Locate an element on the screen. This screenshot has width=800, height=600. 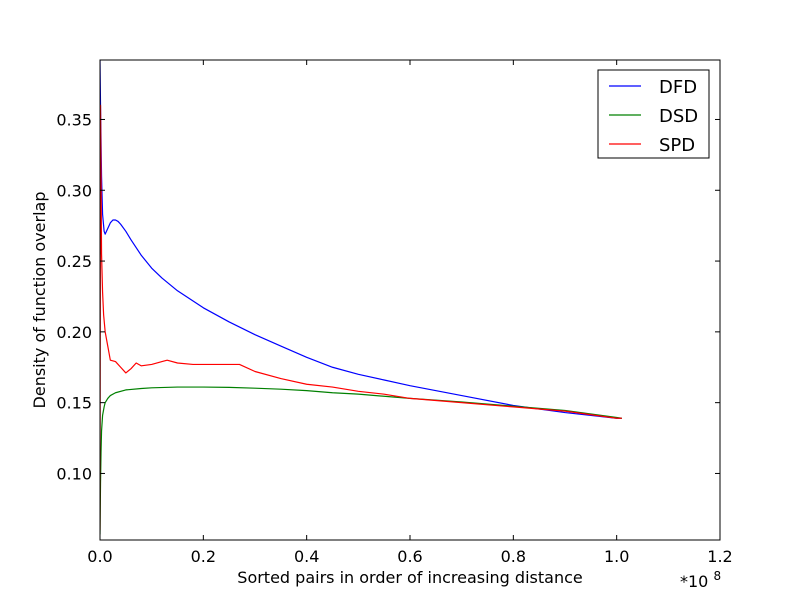
x-tick-label: 0.6 is located at coordinates (409, 556).